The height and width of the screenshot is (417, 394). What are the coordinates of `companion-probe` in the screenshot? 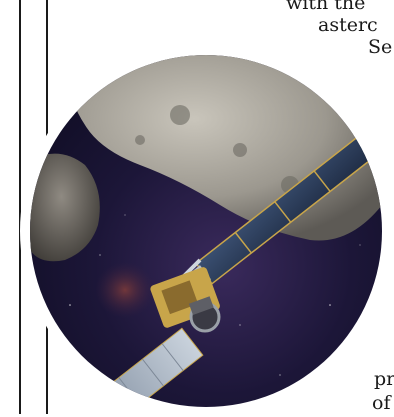 It's located at (352, 356).